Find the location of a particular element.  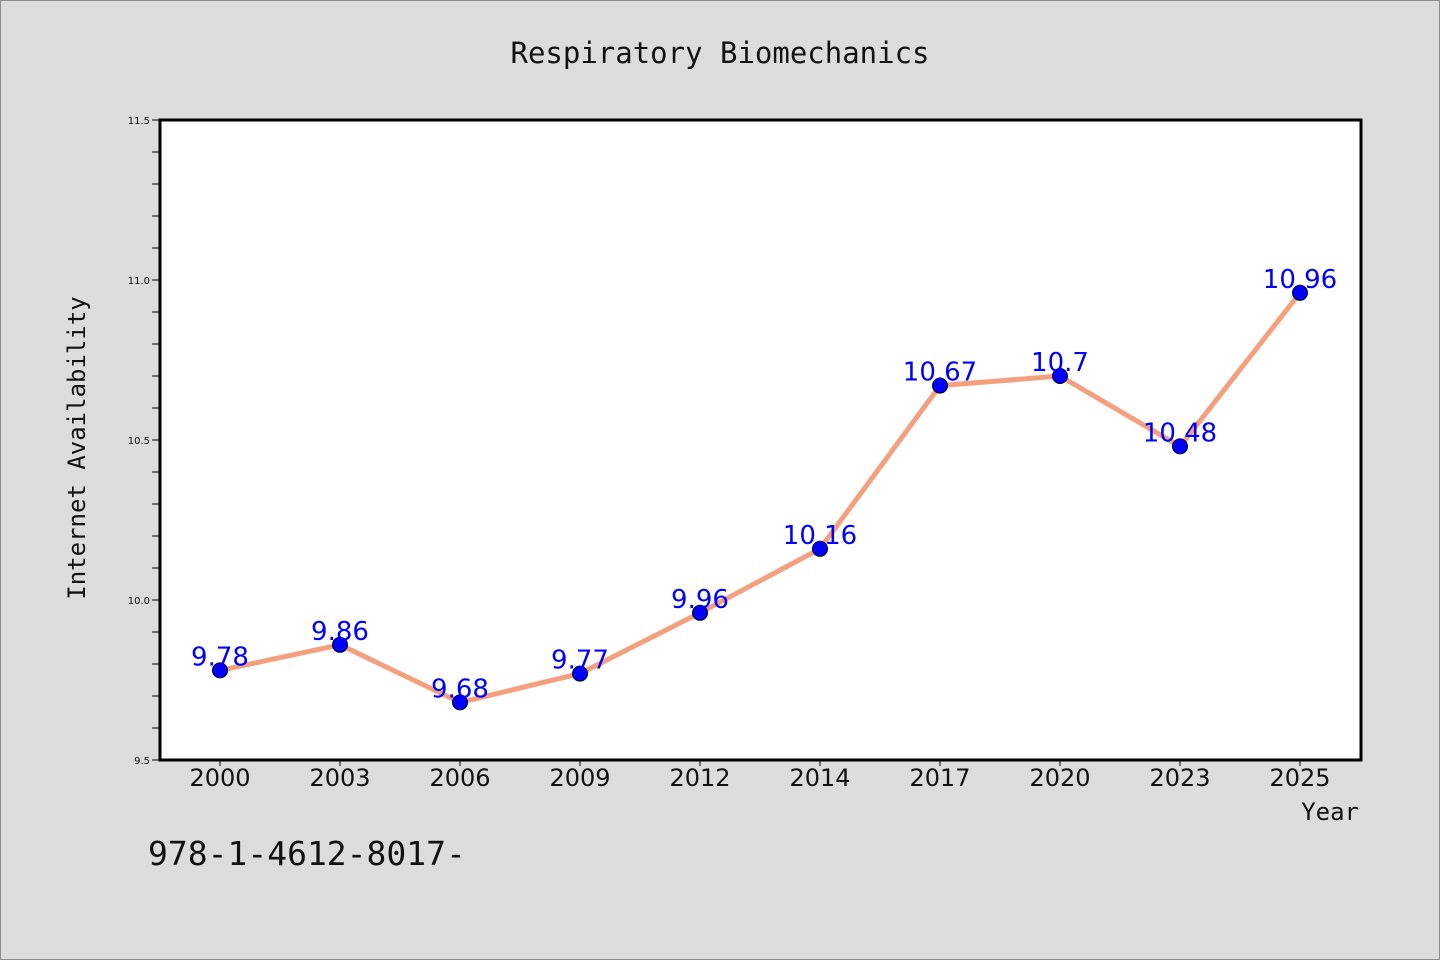

y-axis: 9.5 10.0 10.5 11.0 11.5 is located at coordinates (144, 441).